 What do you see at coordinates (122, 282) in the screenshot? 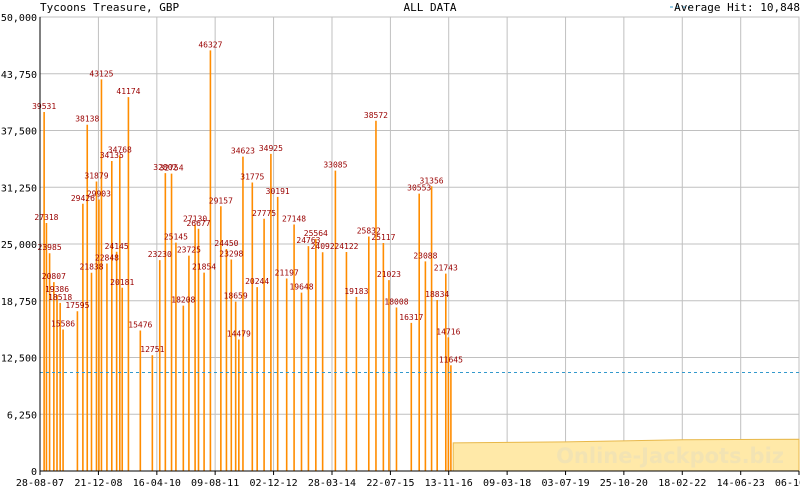
I see `bar-value-label: 20181` at bounding box center [122, 282].